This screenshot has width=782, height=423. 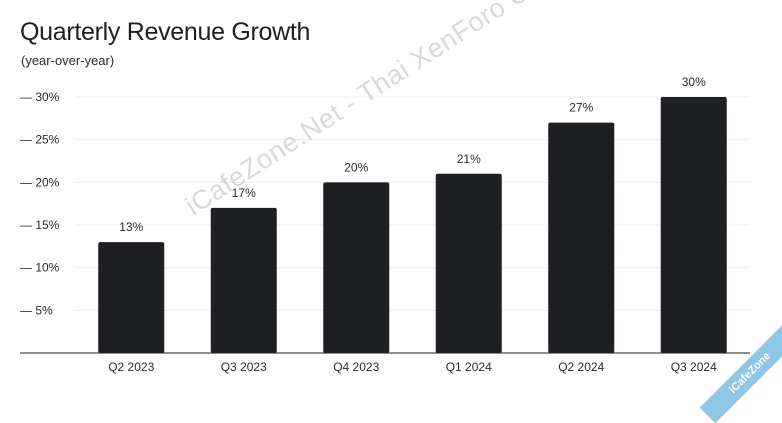 What do you see at coordinates (244, 367) in the screenshot?
I see `x-tick-label: Q3 2023` at bounding box center [244, 367].